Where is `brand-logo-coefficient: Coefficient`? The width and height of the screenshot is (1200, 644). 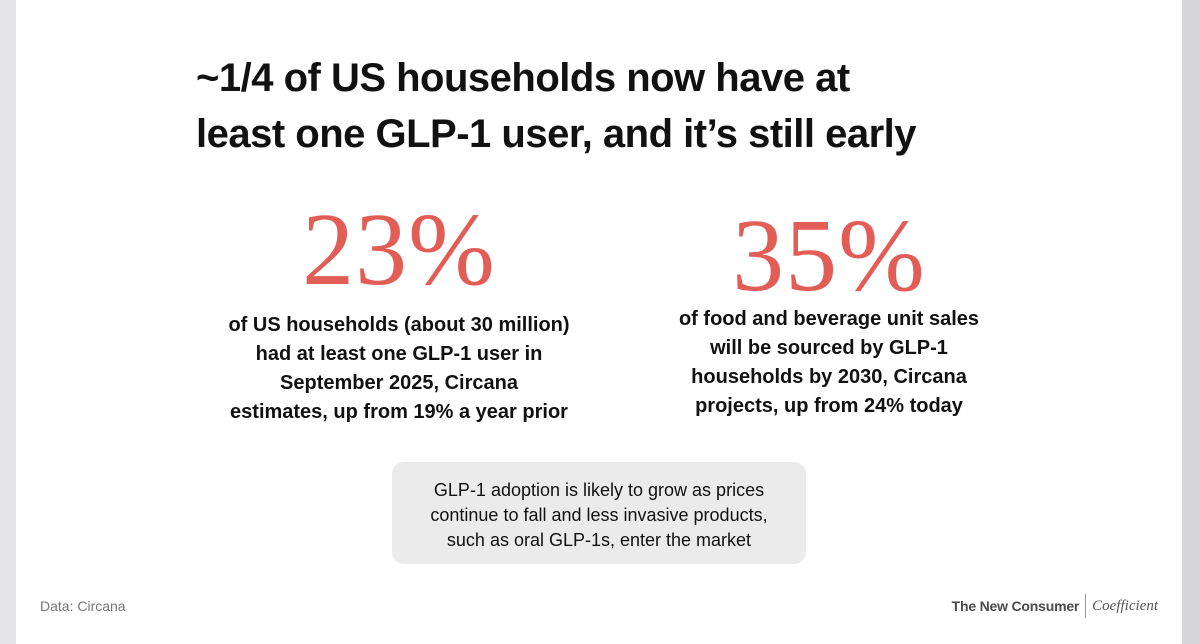 brand-logo-coefficient: Coefficient is located at coordinates (1125, 605).